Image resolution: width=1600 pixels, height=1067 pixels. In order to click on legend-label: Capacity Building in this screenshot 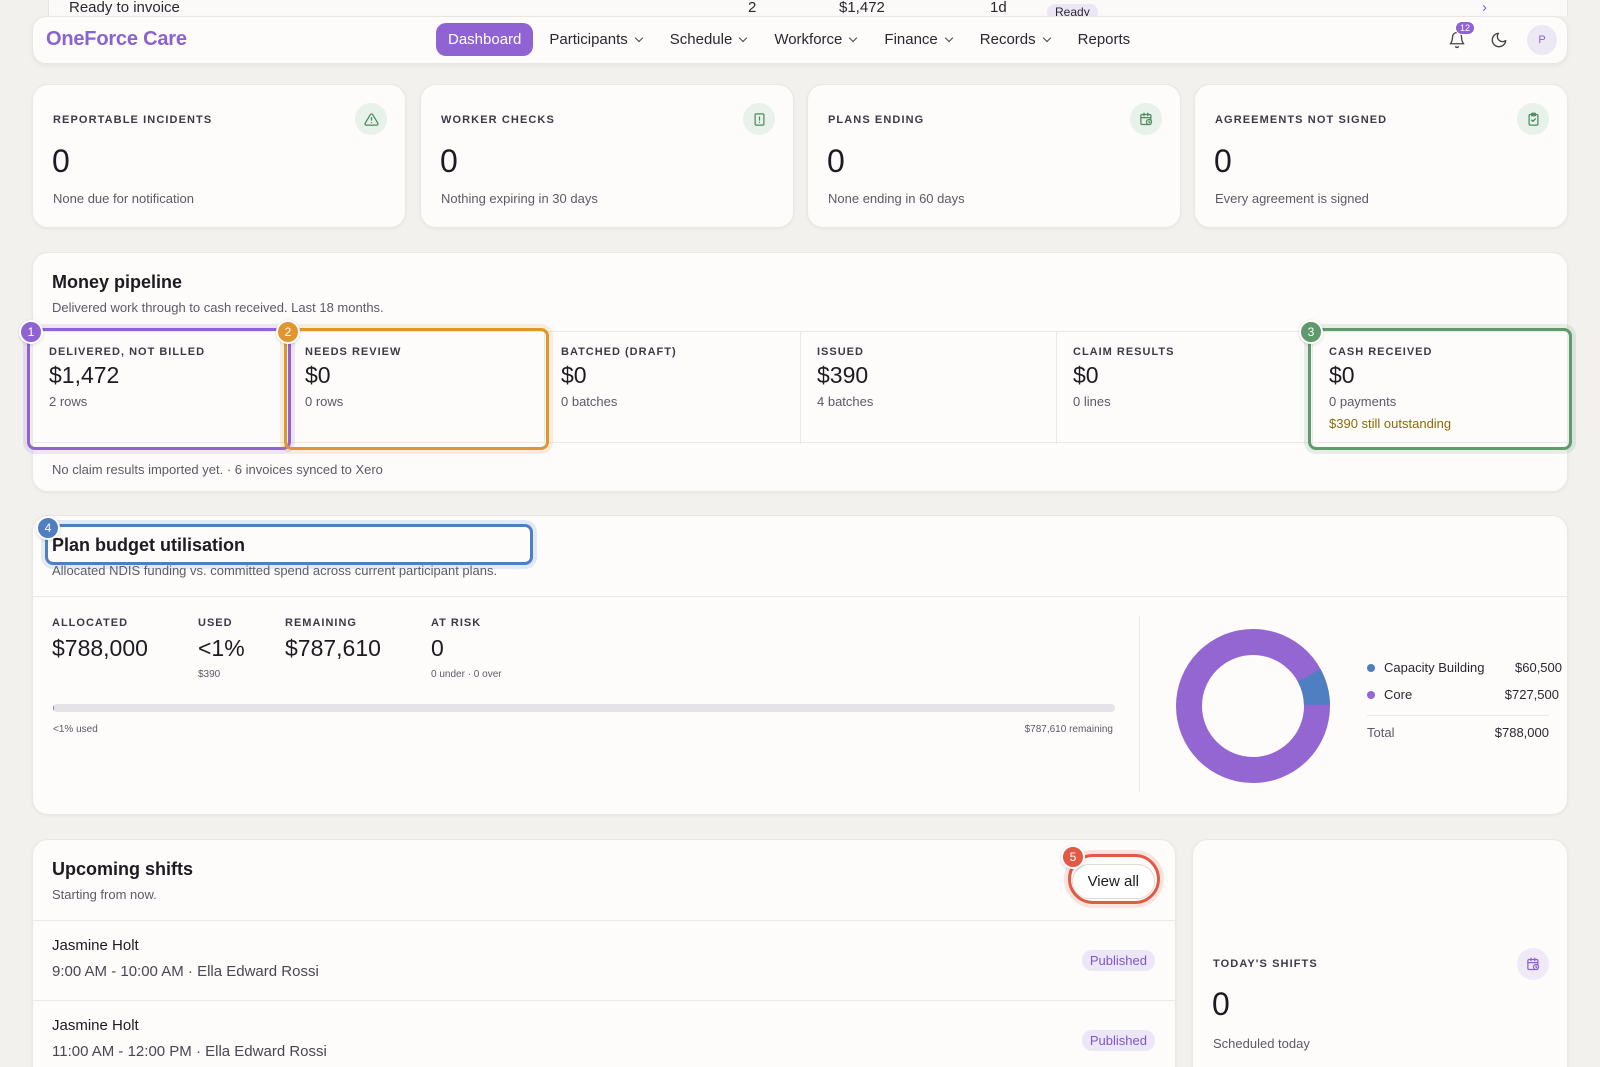, I will do `click(1434, 667)`.